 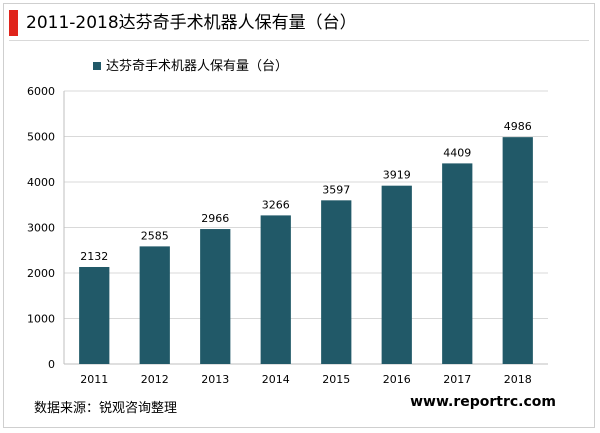 What do you see at coordinates (336, 379) in the screenshot?
I see `x-tick-label-2015: 2015` at bounding box center [336, 379].